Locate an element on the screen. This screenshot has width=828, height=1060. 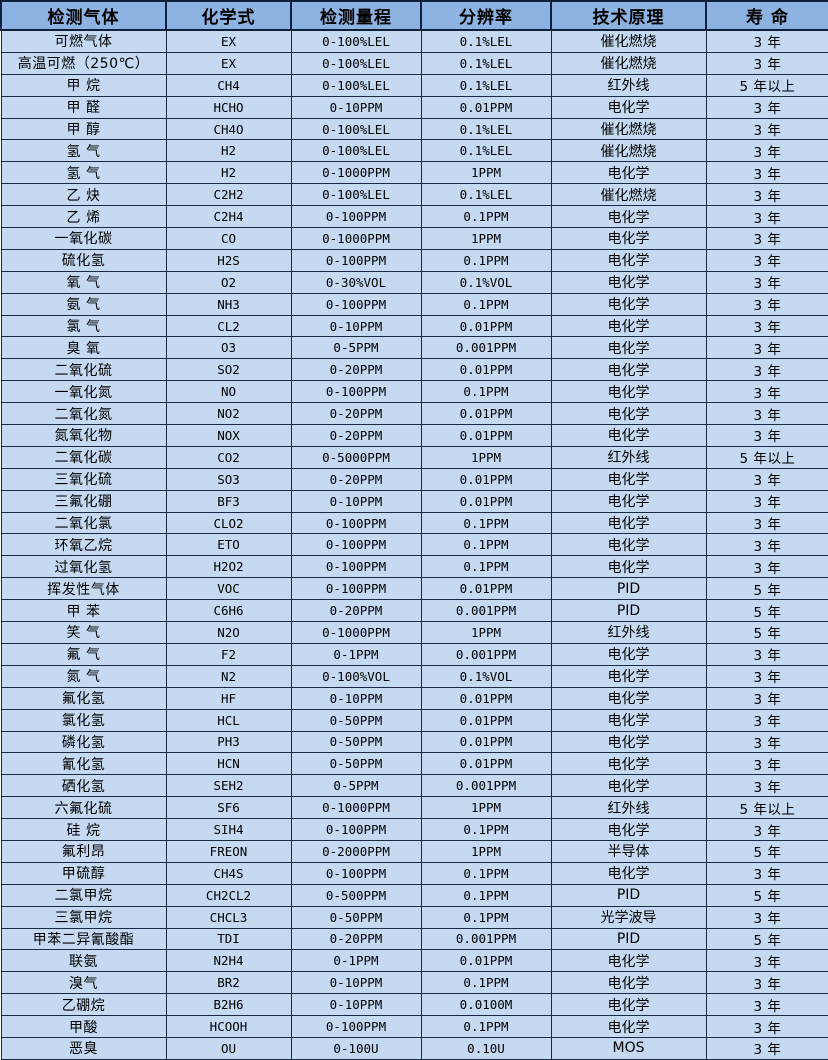
chemical-formula-cell: VOC is located at coordinates (228, 589).